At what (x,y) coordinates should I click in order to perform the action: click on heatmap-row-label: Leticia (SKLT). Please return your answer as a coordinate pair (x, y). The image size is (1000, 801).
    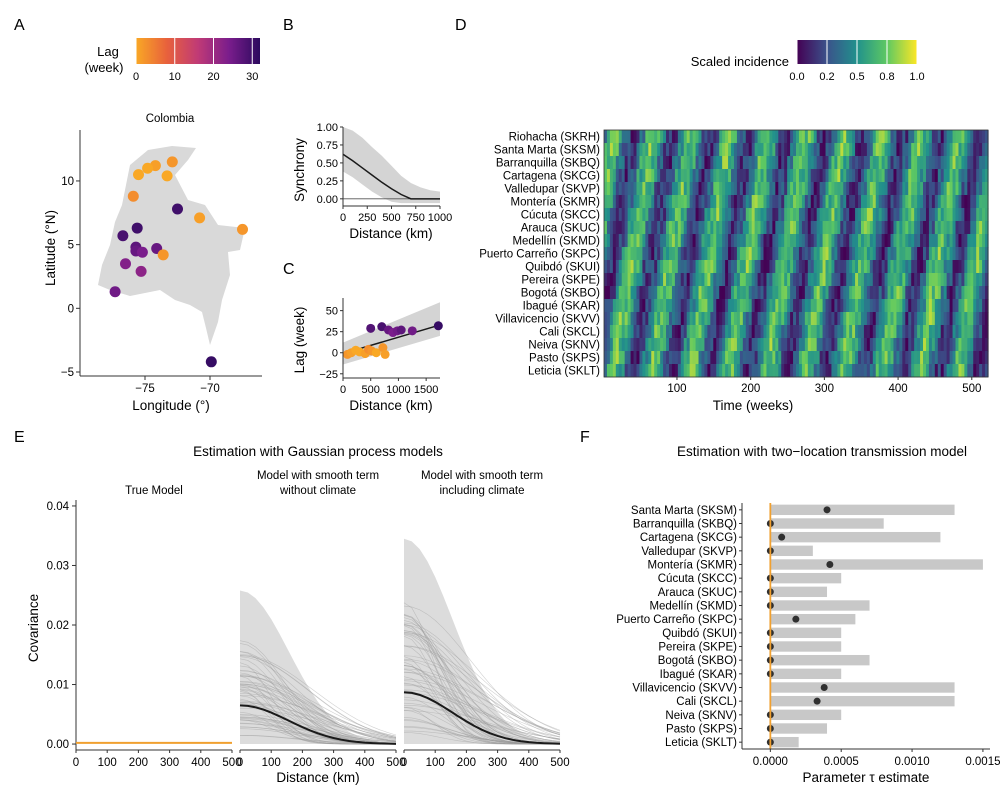
    Looking at the image, I should click on (564, 372).